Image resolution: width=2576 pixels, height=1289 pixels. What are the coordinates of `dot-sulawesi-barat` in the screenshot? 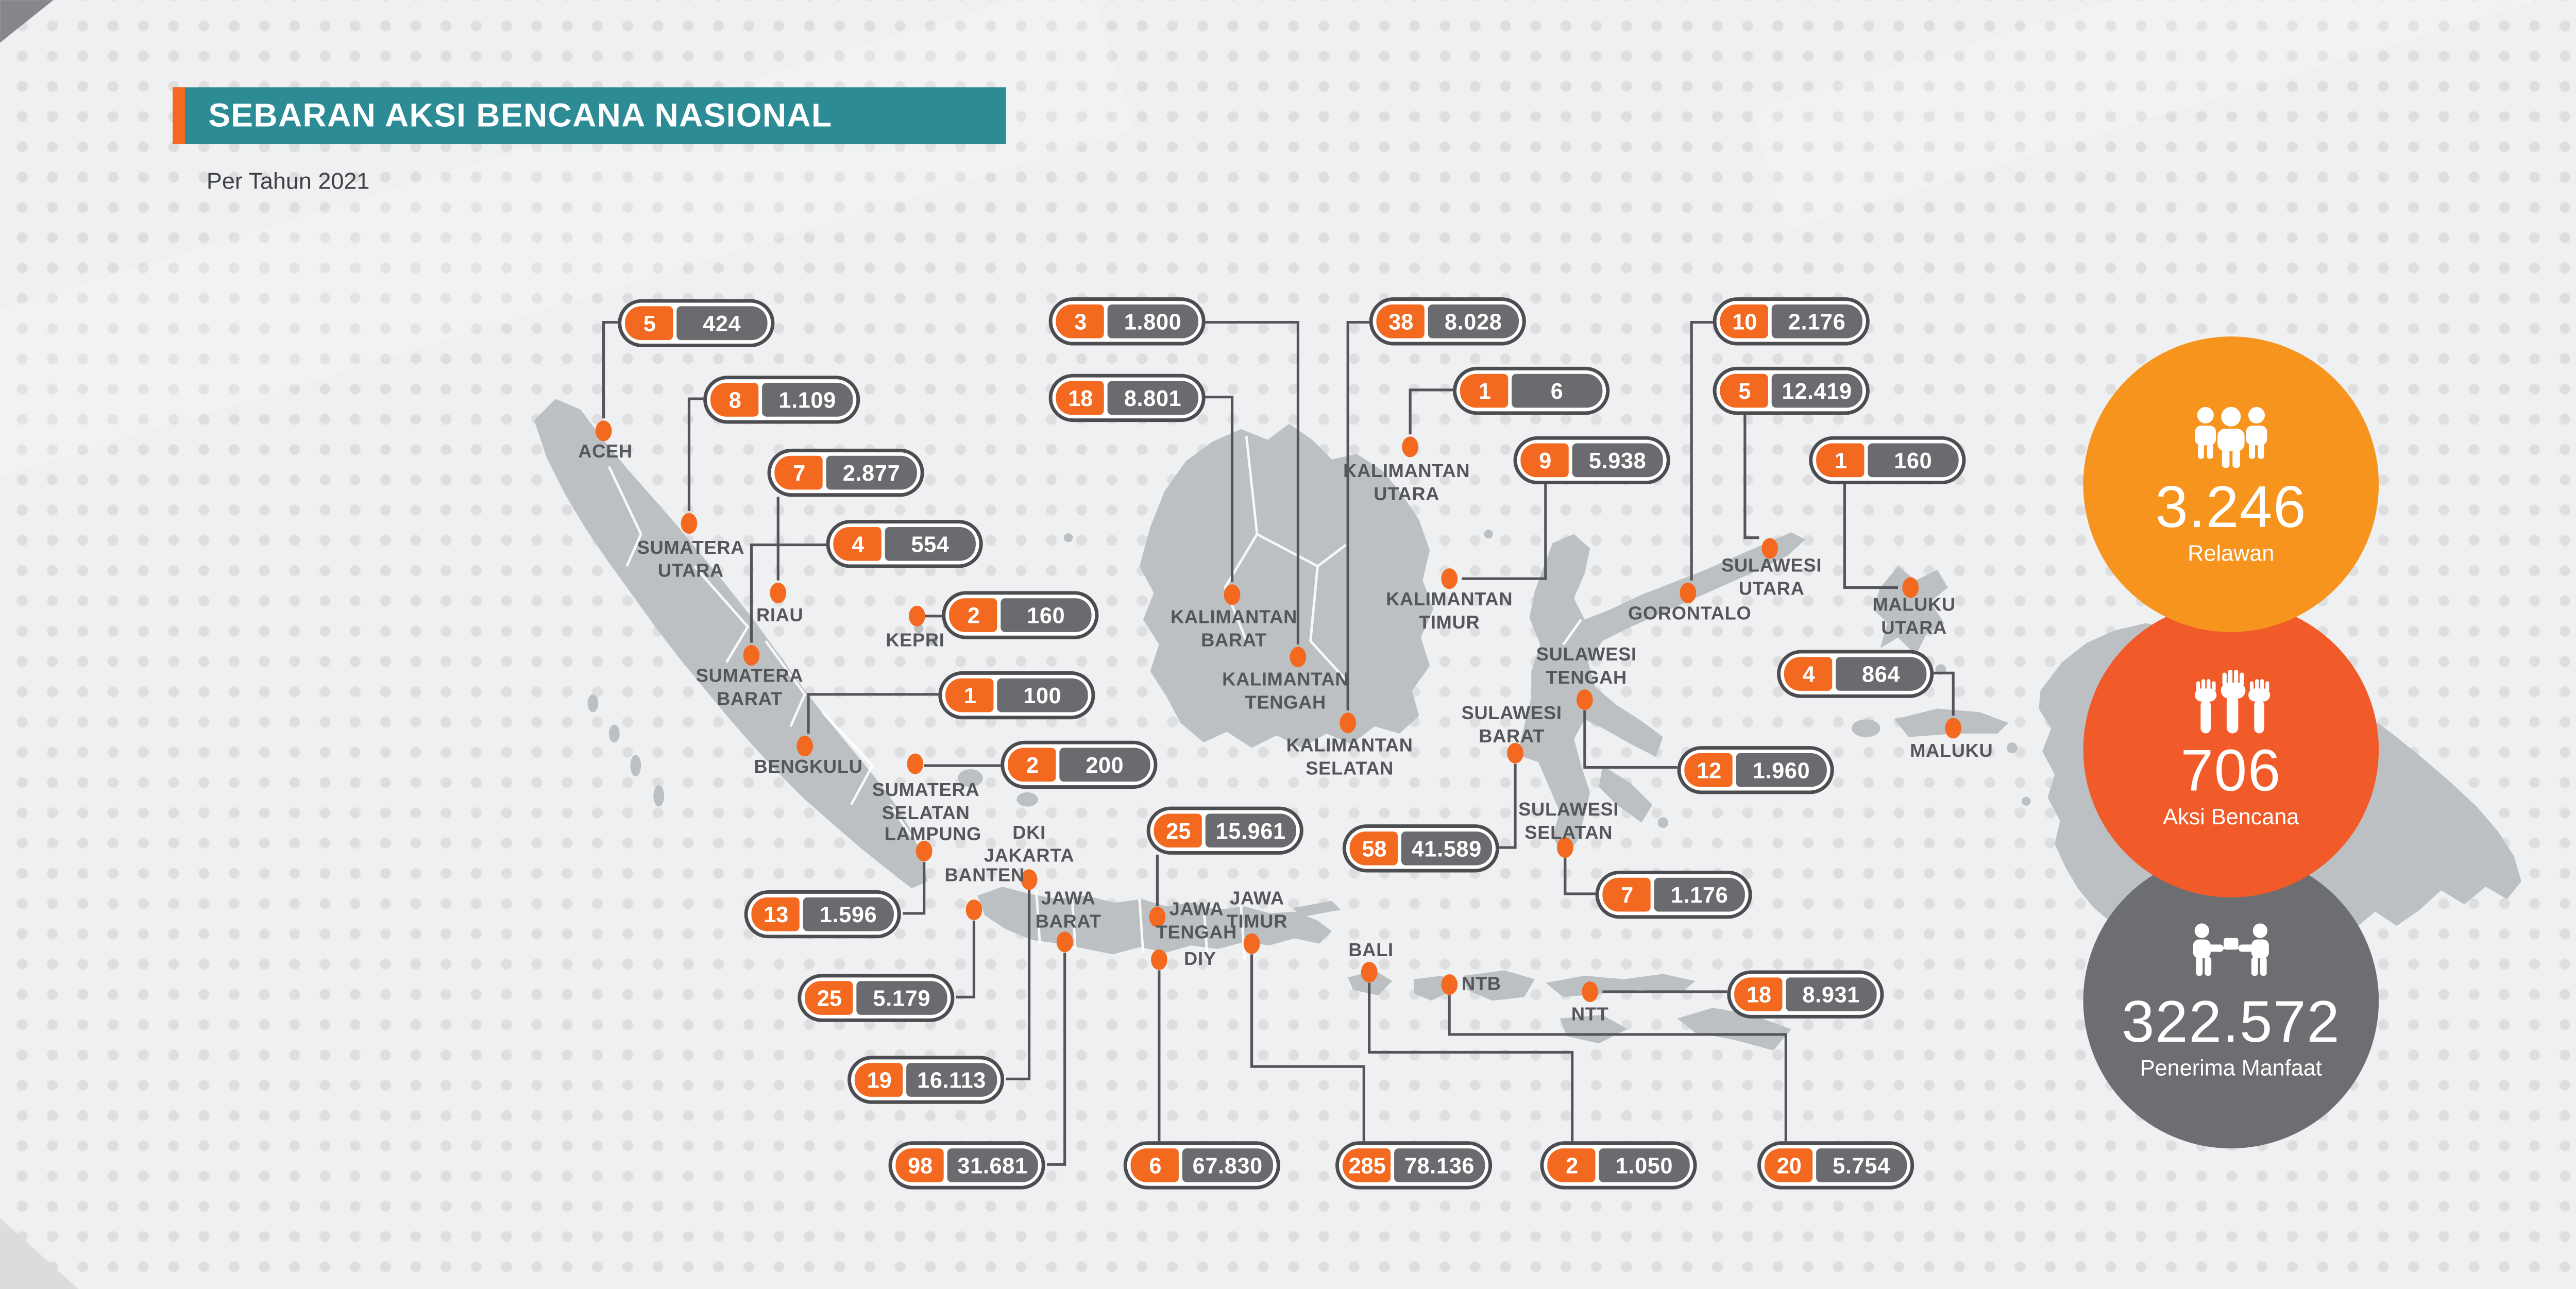 It's located at (1515, 753).